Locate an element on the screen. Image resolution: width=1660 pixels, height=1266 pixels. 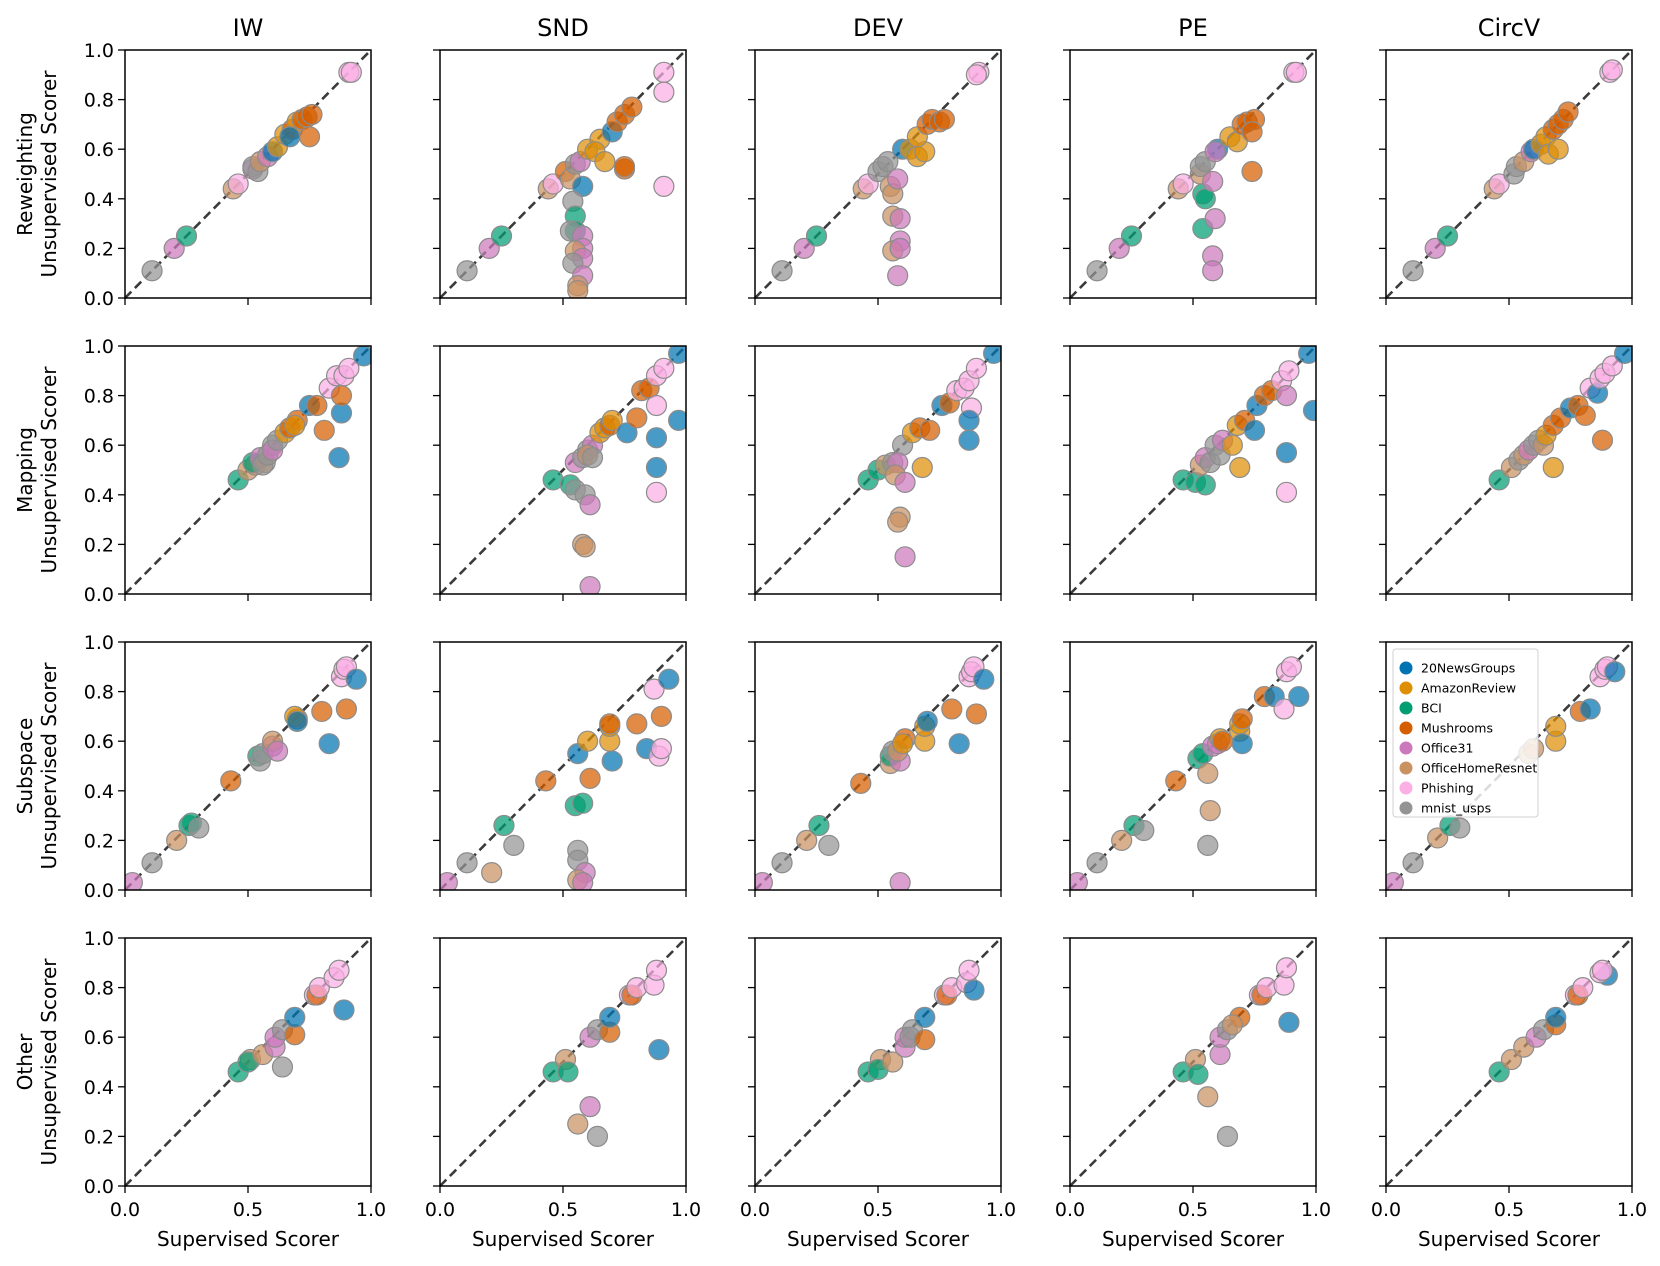
y-tick-label: 0.8 is located at coordinates (99, 101).